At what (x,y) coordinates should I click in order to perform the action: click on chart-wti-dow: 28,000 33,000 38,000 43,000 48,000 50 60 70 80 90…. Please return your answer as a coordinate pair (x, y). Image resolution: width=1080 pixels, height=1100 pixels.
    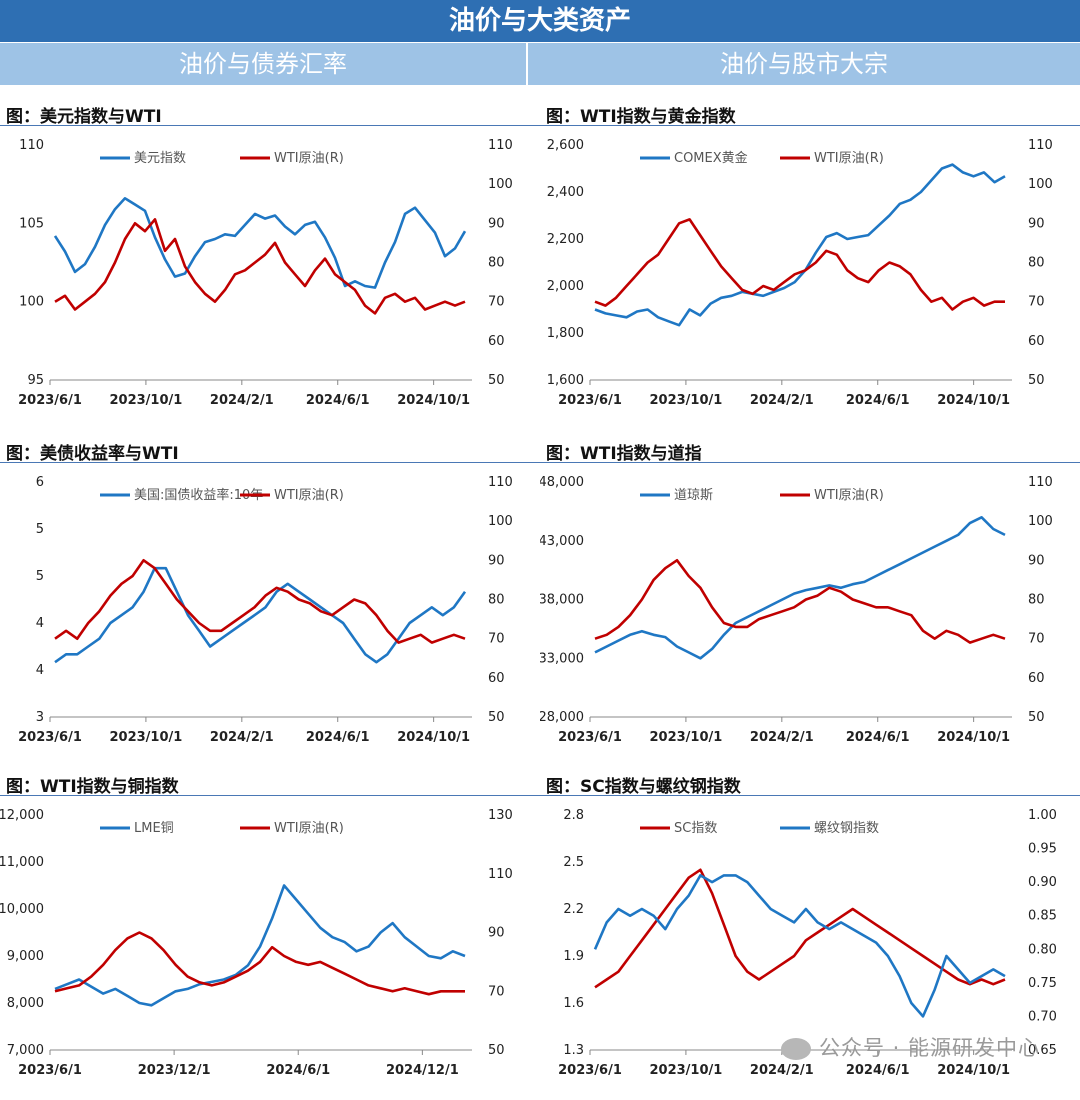
    Looking at the image, I should click on (796, 610).